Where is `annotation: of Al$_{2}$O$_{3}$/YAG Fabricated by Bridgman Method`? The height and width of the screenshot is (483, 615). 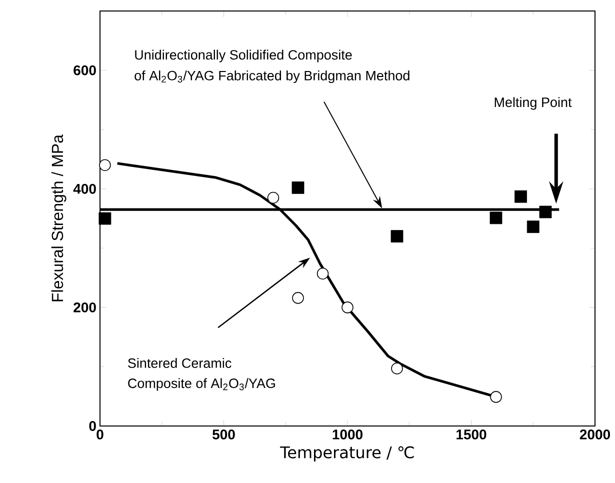 annotation: of Al$_{2}$O$_{3}$/YAG Fabricated by Bridgman Method is located at coordinates (272, 77).